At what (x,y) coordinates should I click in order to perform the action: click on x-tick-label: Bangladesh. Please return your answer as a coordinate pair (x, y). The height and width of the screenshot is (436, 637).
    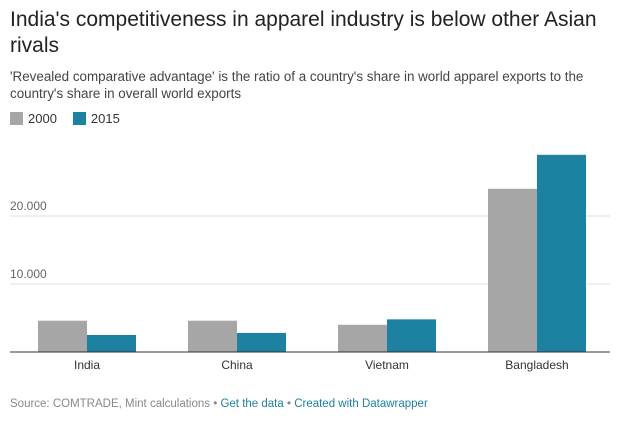
    Looking at the image, I should click on (536, 365).